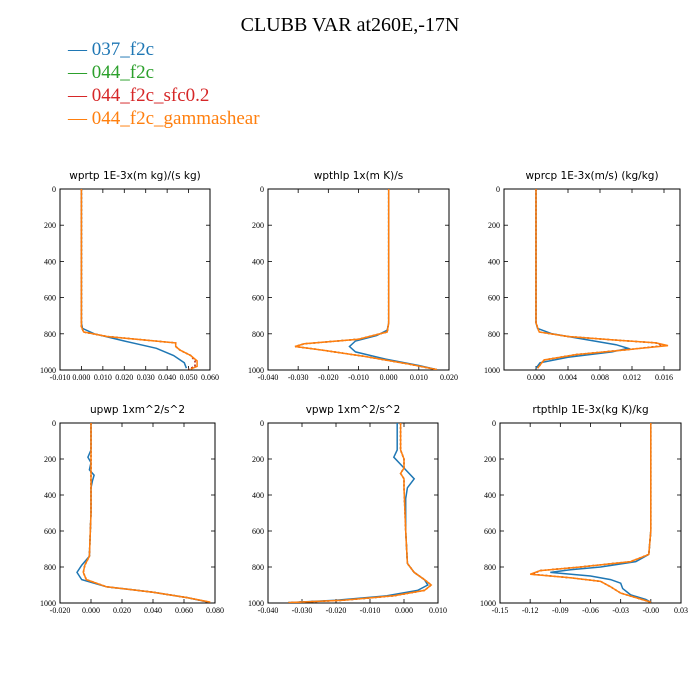 Image resolution: width=700 pixels, height=700 pixels. What do you see at coordinates (632, 377) in the screenshot?
I see `x-tick-label: 0.012` at bounding box center [632, 377].